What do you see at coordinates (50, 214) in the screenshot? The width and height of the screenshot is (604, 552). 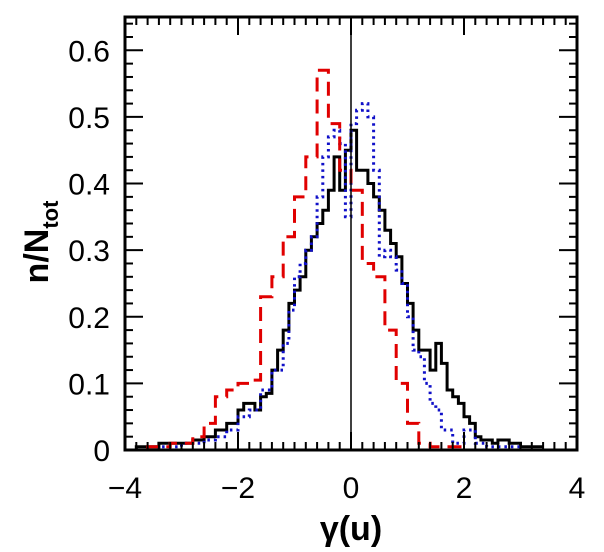 I see `y-axis-label-subscript: tot` at bounding box center [50, 214].